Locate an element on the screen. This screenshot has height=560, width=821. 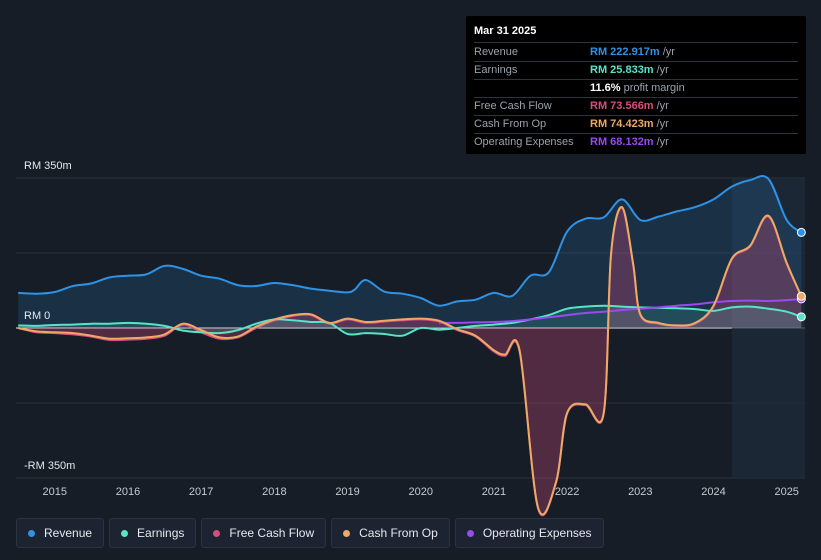
tooltip-row: Earnings RM 25.833m/yr is located at coordinates (636, 71).